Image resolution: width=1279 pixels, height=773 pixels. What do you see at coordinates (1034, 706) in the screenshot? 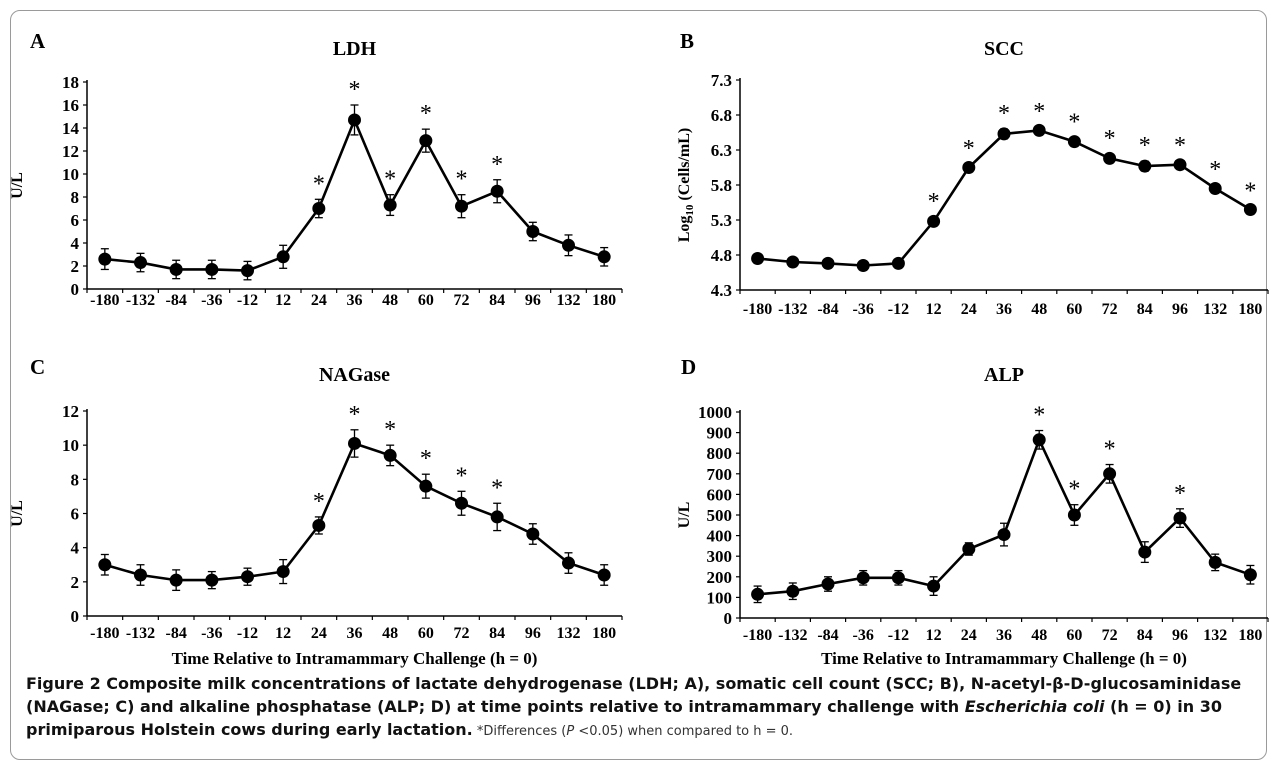
I see `caption-organism: Escherichia coli` at bounding box center [1034, 706].